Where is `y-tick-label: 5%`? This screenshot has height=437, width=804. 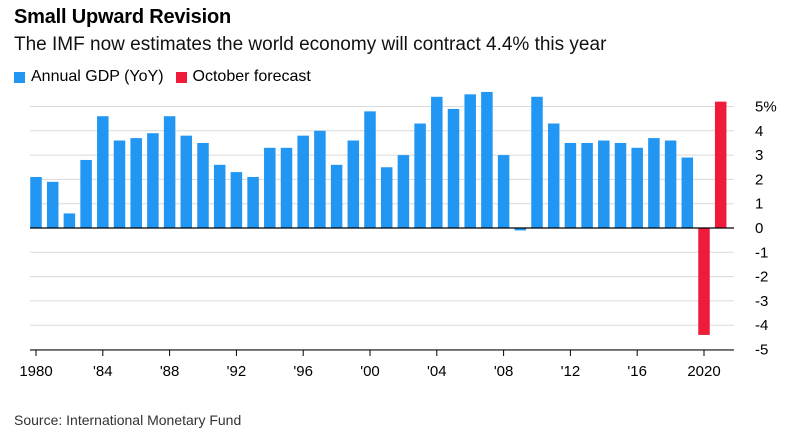
y-tick-label: 5% is located at coordinates (766, 107).